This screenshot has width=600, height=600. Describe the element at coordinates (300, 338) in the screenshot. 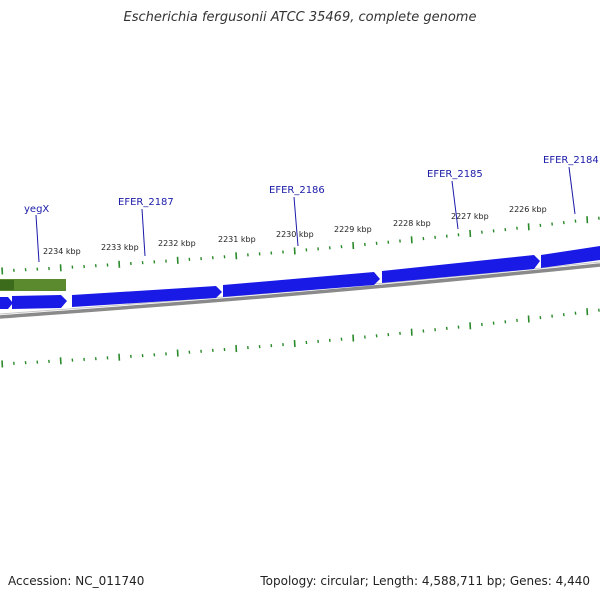

I see `inner-ruler` at that location.